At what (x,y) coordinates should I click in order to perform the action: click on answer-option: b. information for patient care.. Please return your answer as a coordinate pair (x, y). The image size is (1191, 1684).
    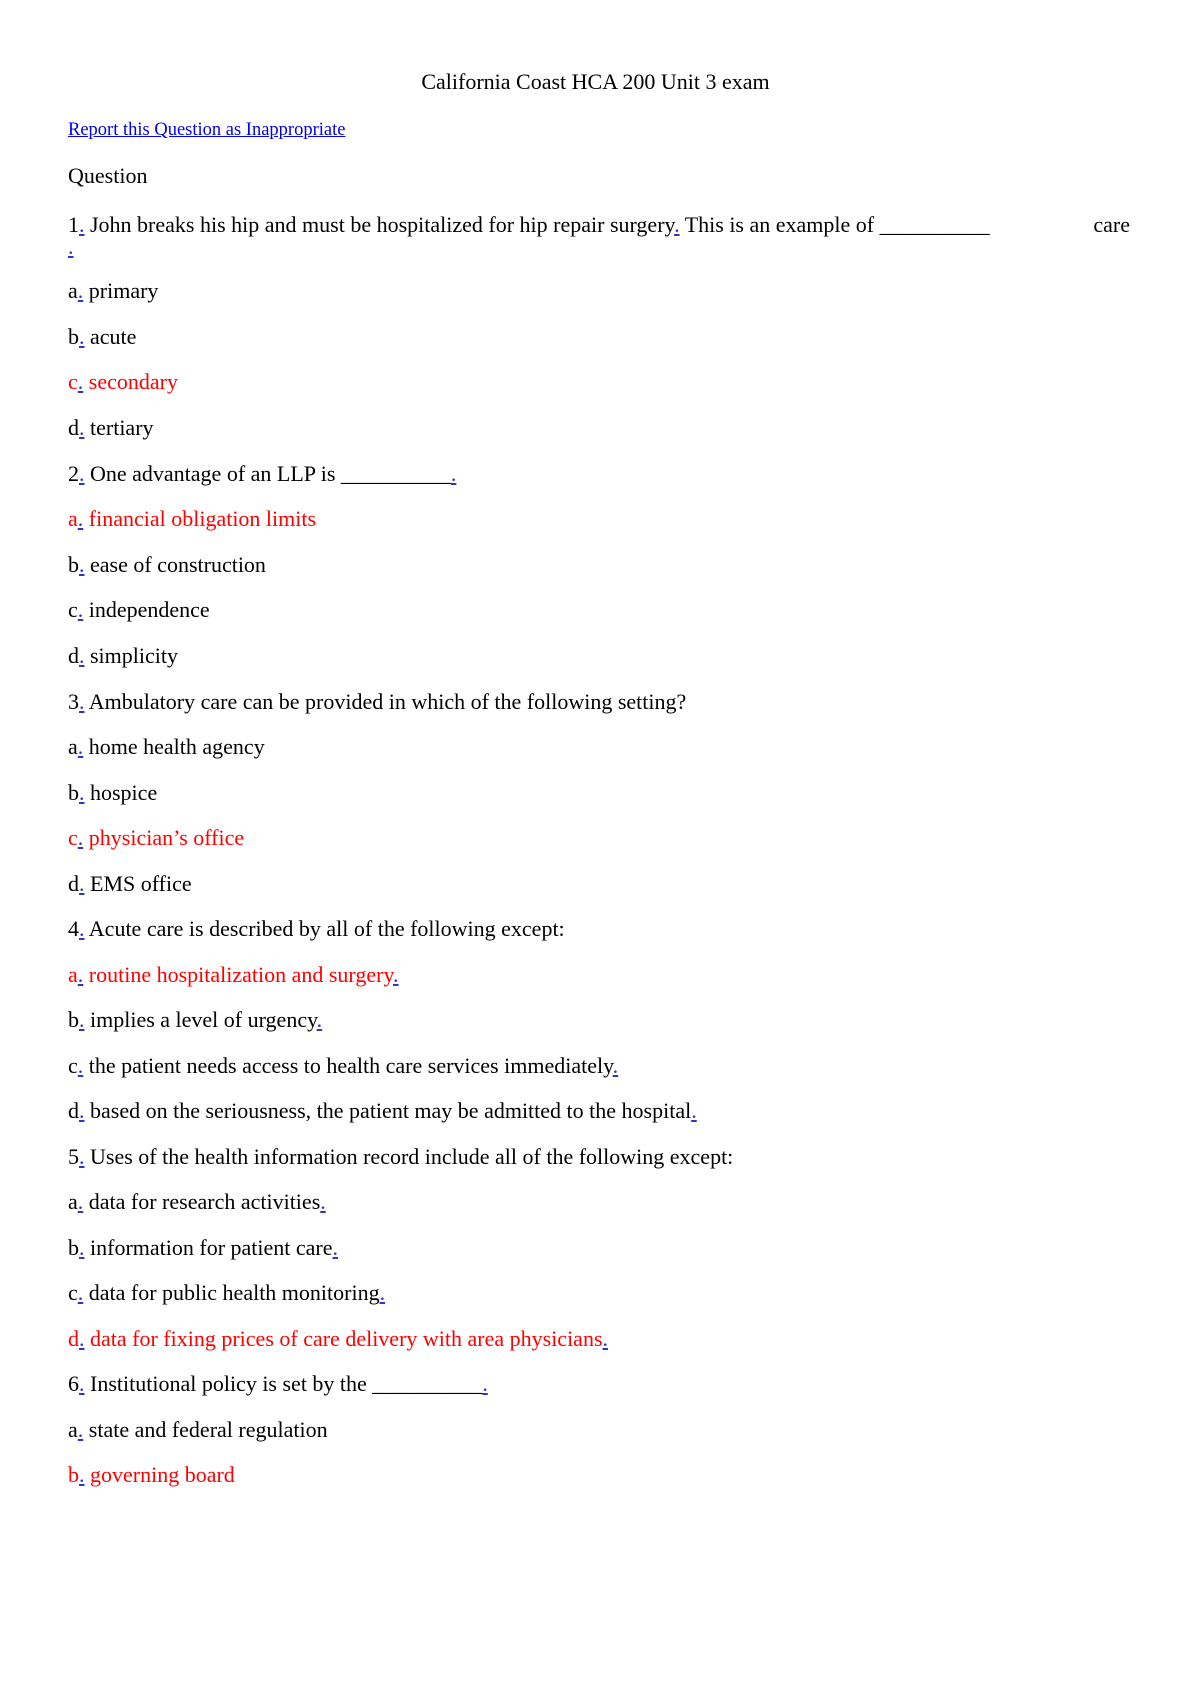
    Looking at the image, I should click on (203, 1247).